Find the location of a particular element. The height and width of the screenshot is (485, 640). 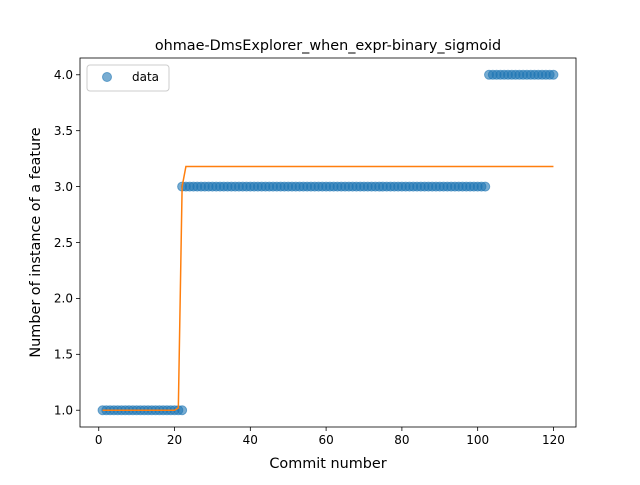

y-tick-label: 1.0 is located at coordinates (63, 411).